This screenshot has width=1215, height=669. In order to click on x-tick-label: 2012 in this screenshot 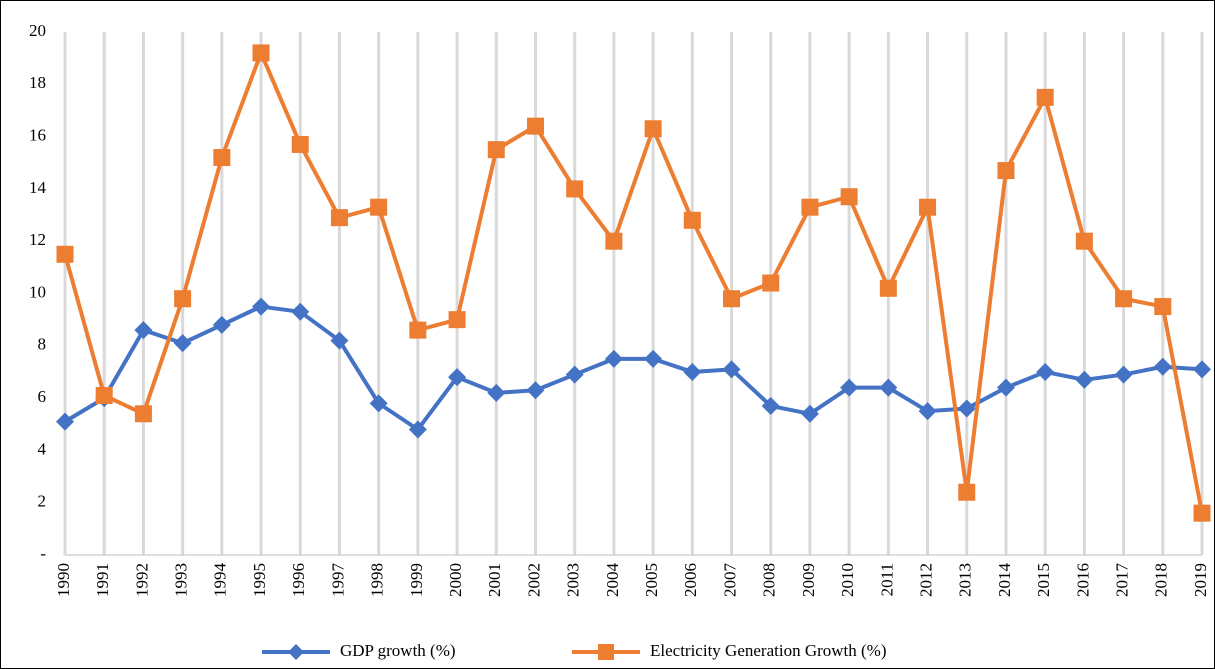, I will do `click(925, 580)`.